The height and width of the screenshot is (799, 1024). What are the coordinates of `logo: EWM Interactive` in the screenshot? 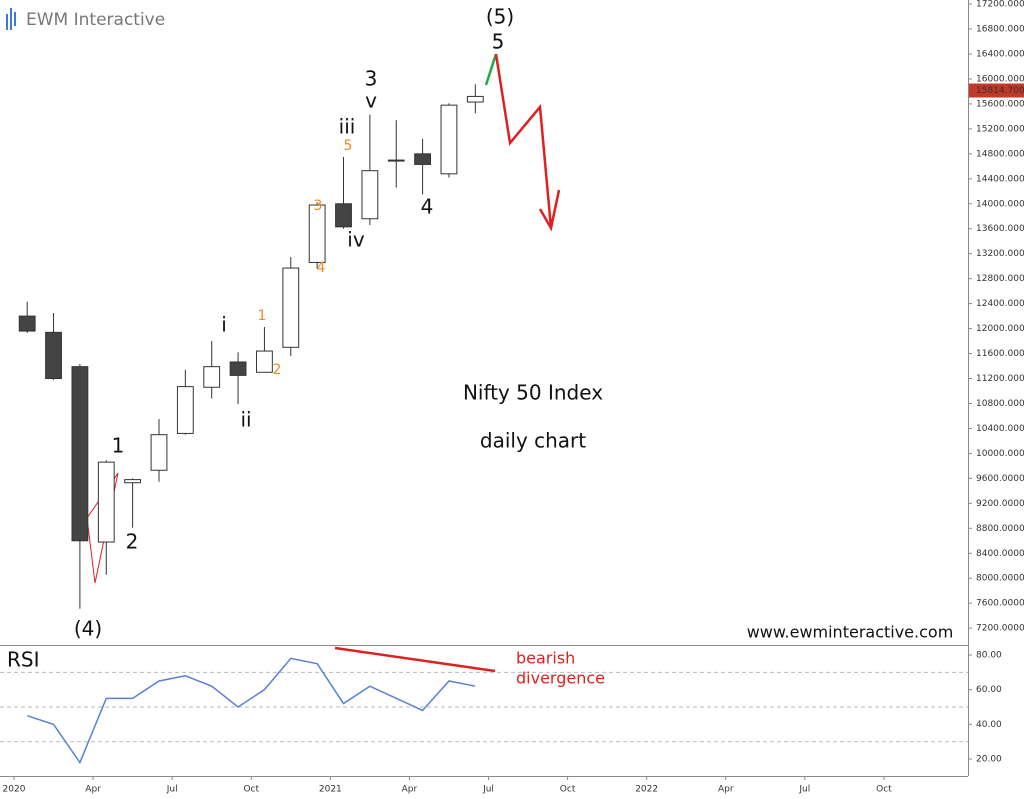 It's located at (85, 19).